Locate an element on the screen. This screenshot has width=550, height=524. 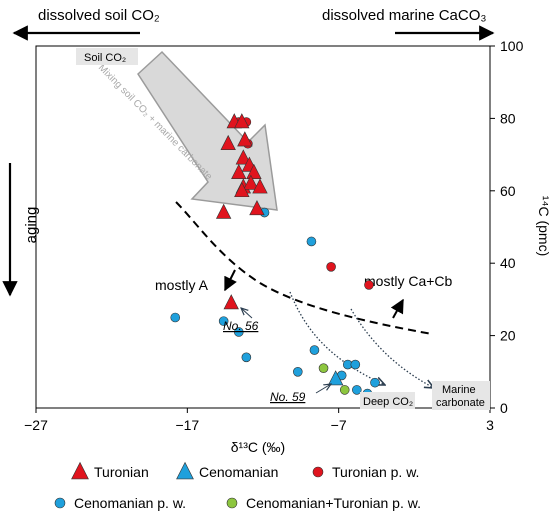
sample-no56: No. 56 is located at coordinates (241, 320).